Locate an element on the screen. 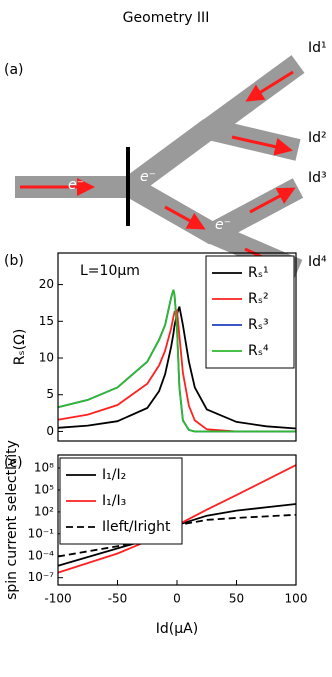 Image resolution: width=332 pixels, height=677 pixels. x-tick-label: -50 is located at coordinates (118, 599).